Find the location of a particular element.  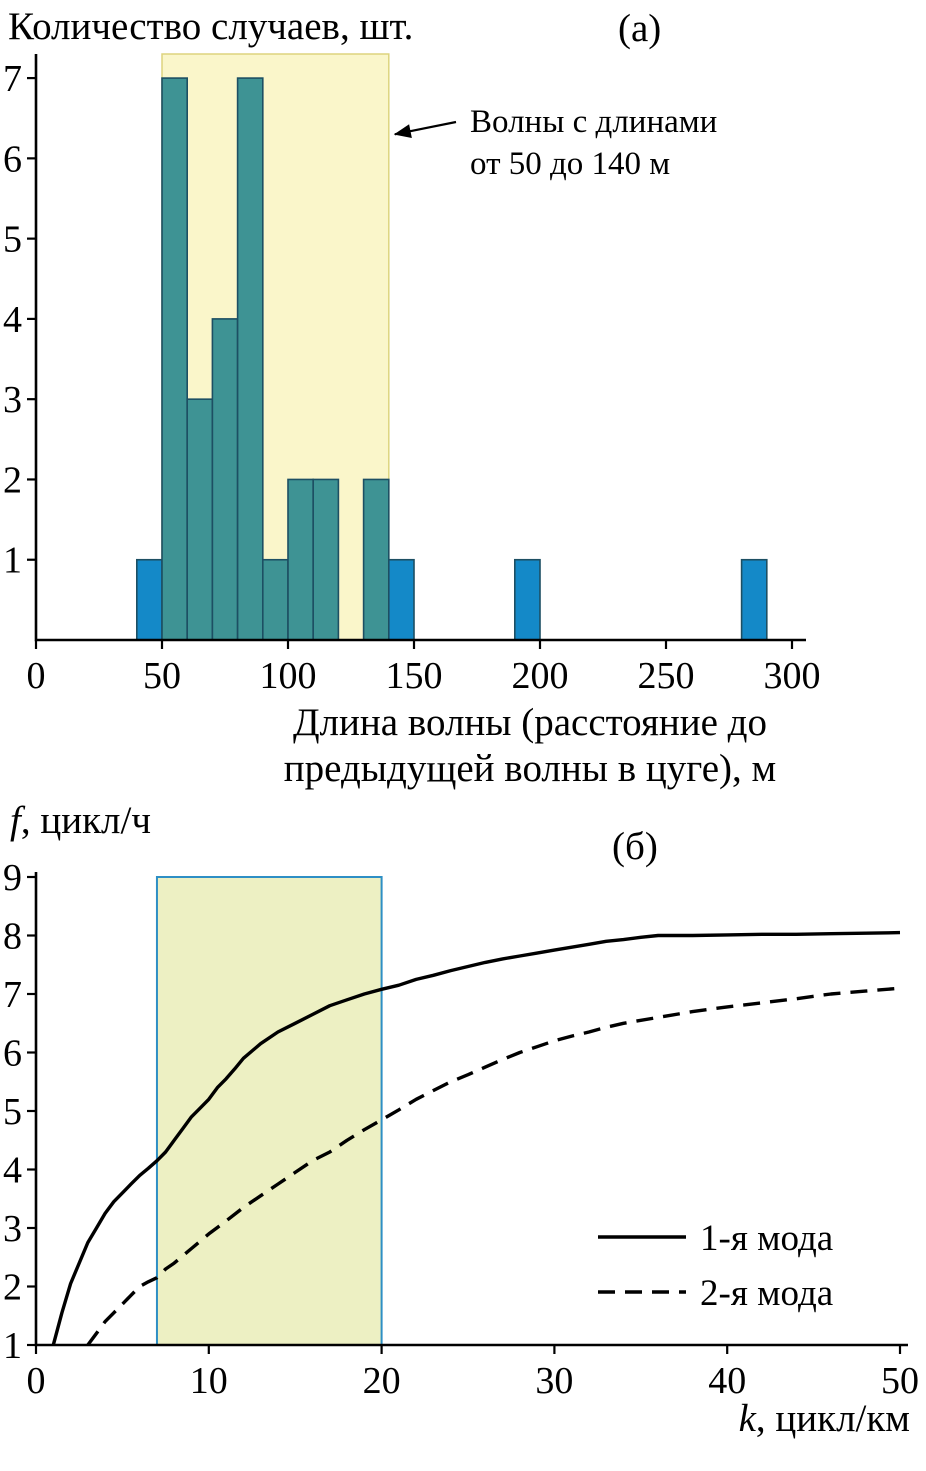

panel-b-xlabel-rest: , цикл/км is located at coordinates (832, 1418).